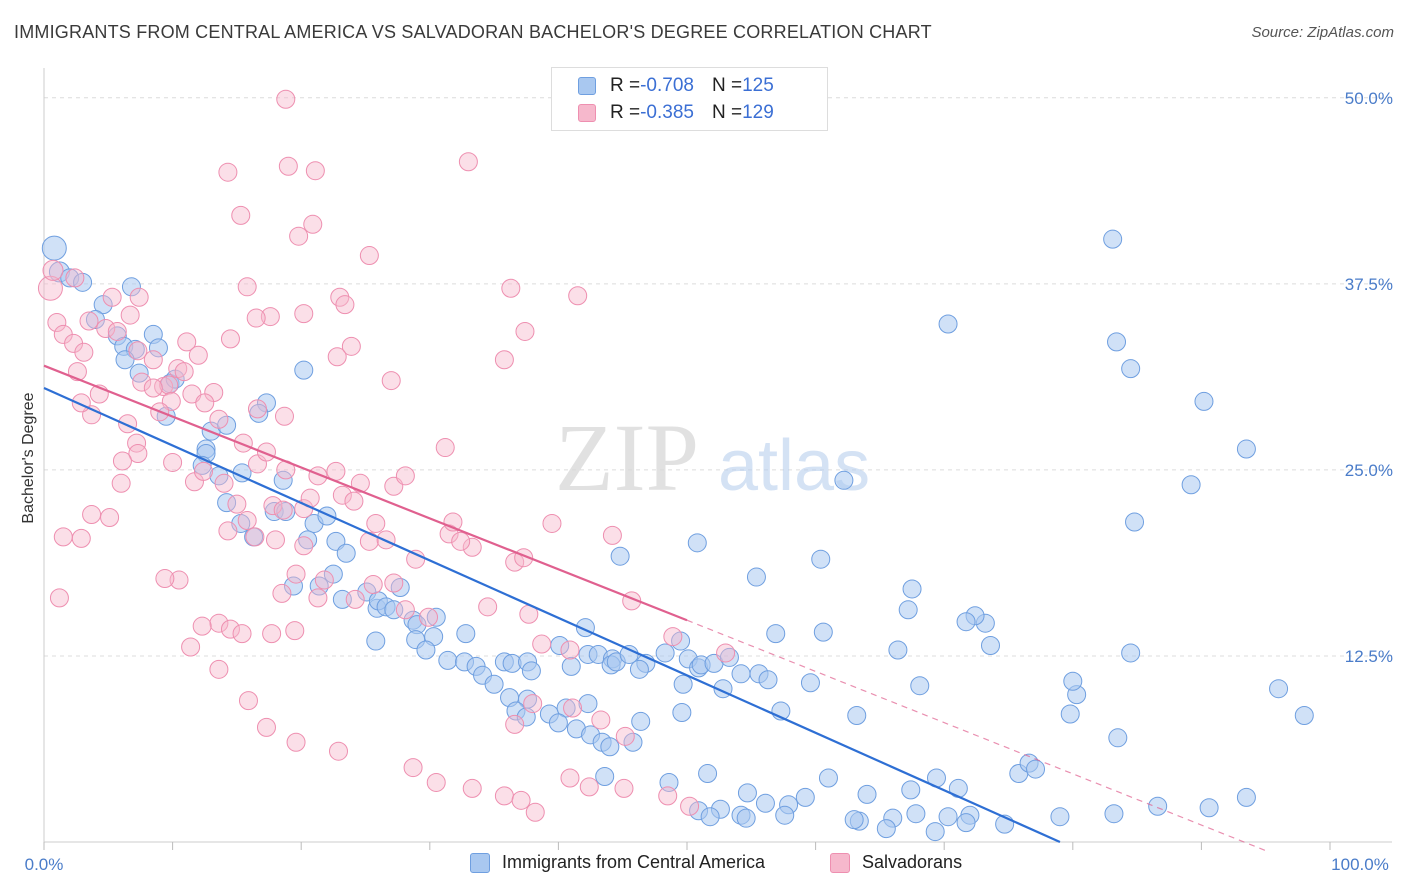  I want to click on legend-n-value: 129, so click(758, 112).